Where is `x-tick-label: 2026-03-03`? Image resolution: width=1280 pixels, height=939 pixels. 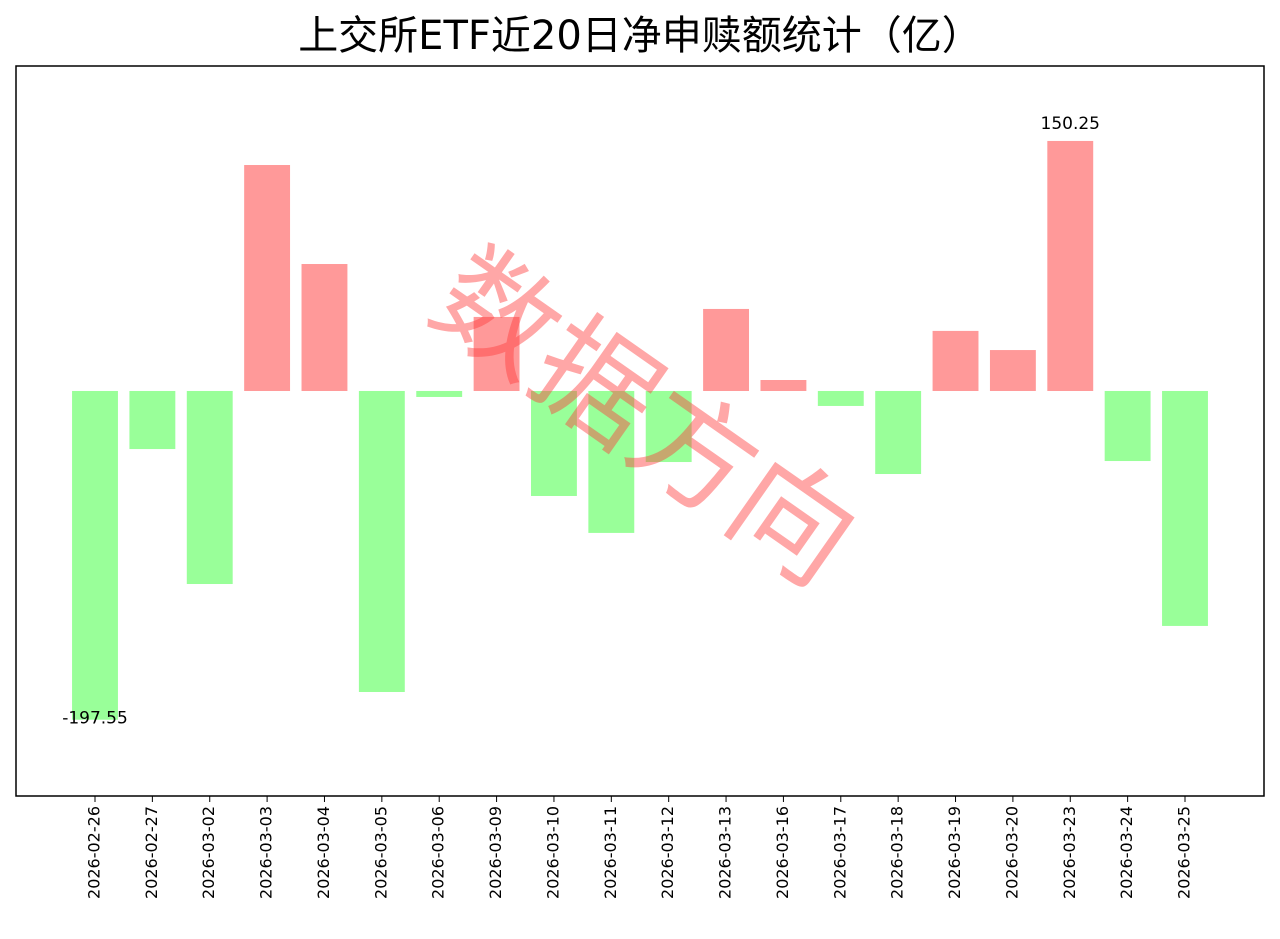
x-tick-label: 2026-03-03 is located at coordinates (266, 852).